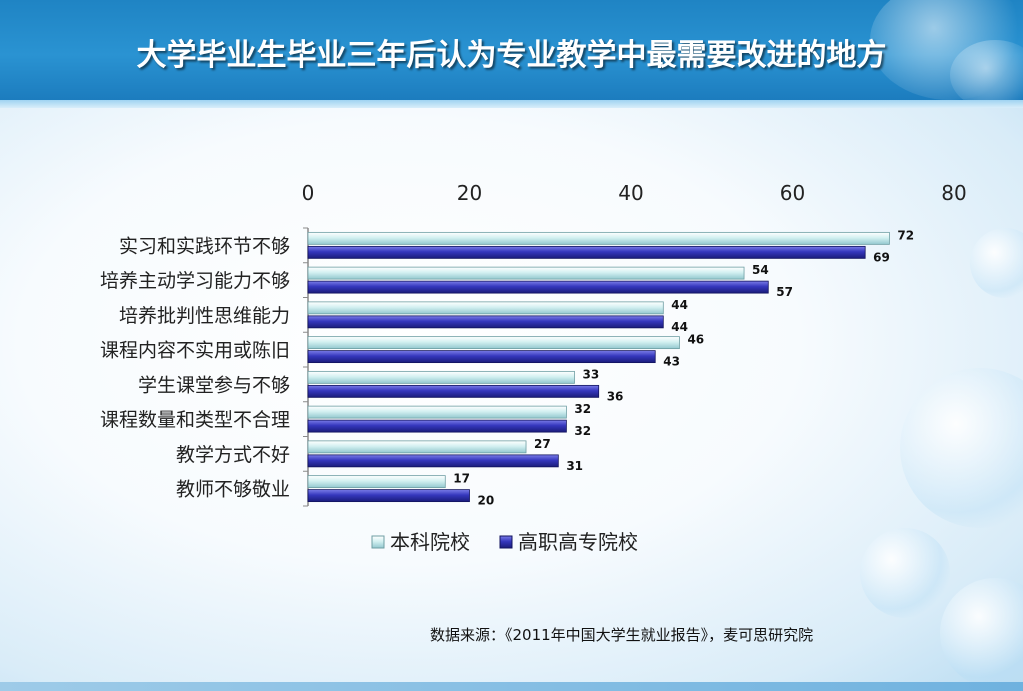 The image size is (1023, 691). What do you see at coordinates (881, 257) in the screenshot?
I see `data-label: 69` at bounding box center [881, 257].